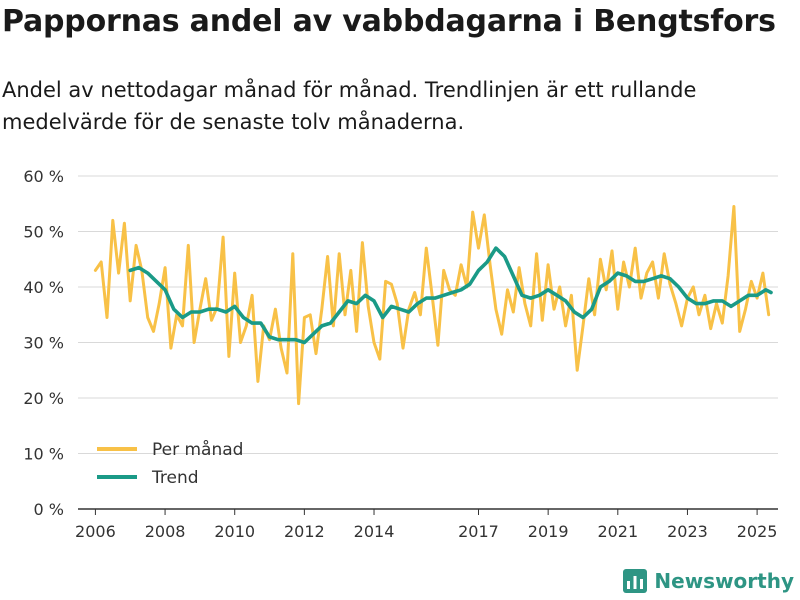 The height and width of the screenshot is (600, 800). What do you see at coordinates (43, 232) in the screenshot?
I see `y-tick-label: 50 %` at bounding box center [43, 232].